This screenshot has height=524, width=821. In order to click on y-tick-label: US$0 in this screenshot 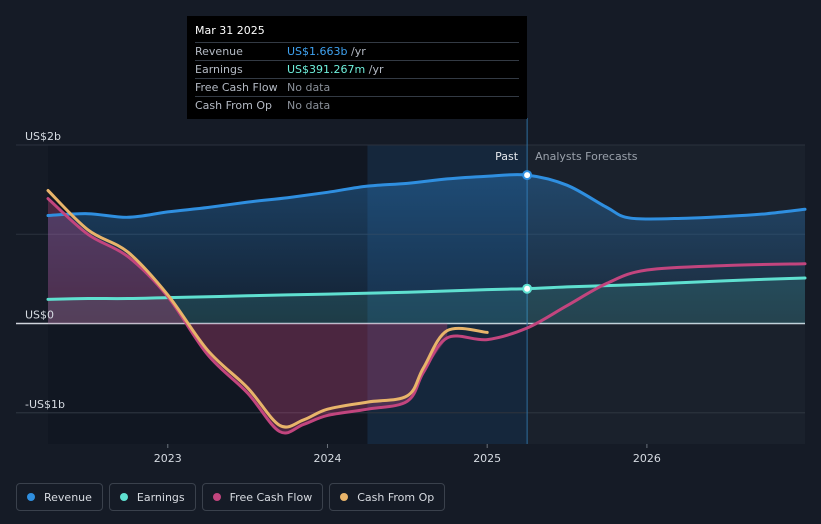, I will do `click(39, 315)`.